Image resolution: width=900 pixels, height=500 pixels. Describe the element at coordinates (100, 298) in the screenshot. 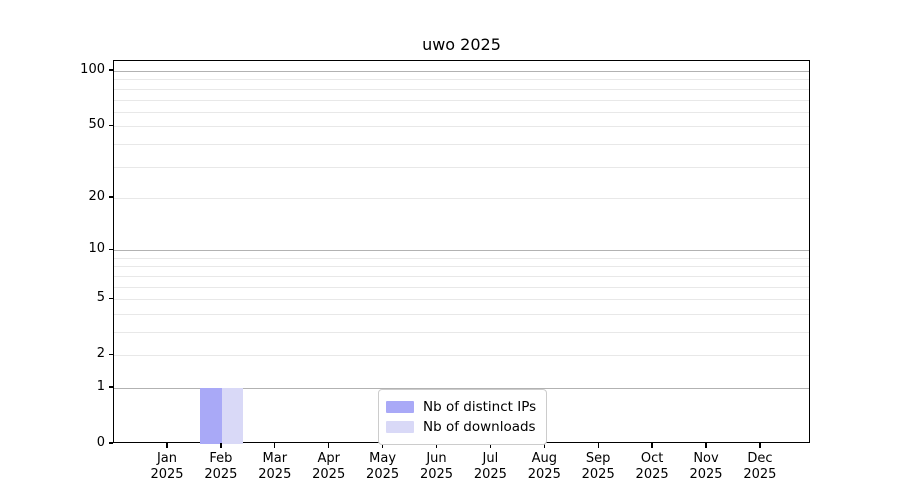

I see `y-tick-label-5: 5` at that location.